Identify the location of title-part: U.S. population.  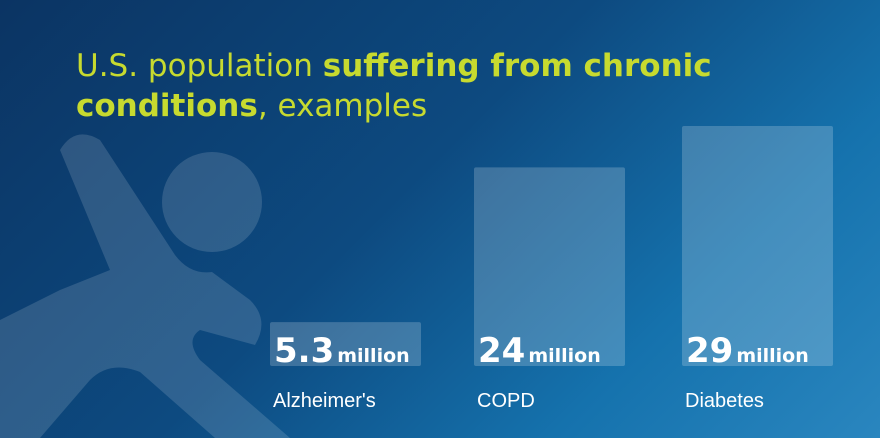
(199, 66).